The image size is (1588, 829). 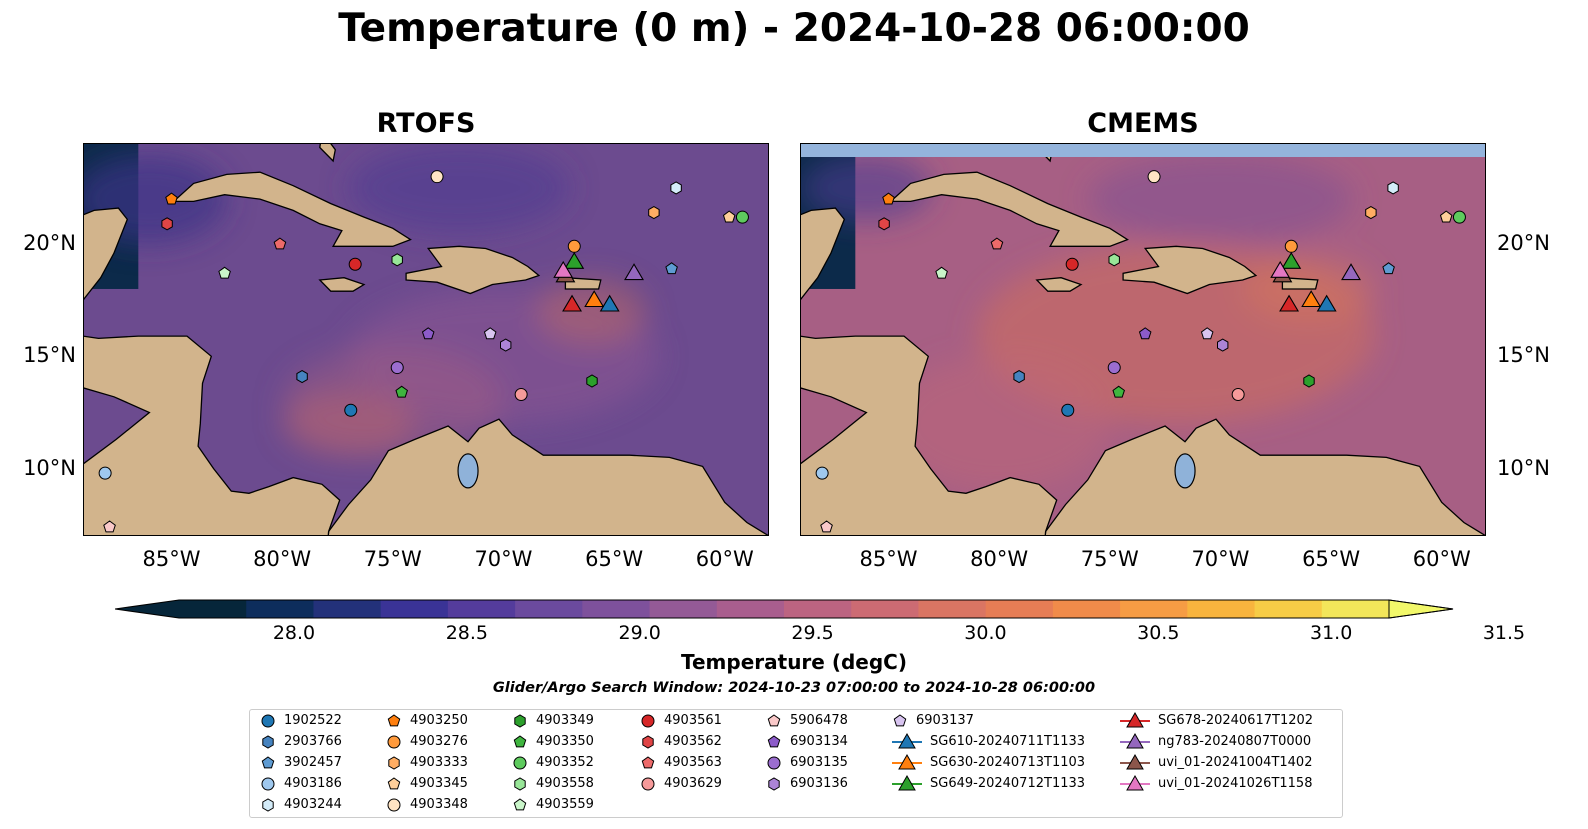 I want to click on ytick-label-right: 10°N, so click(x=1523, y=467).